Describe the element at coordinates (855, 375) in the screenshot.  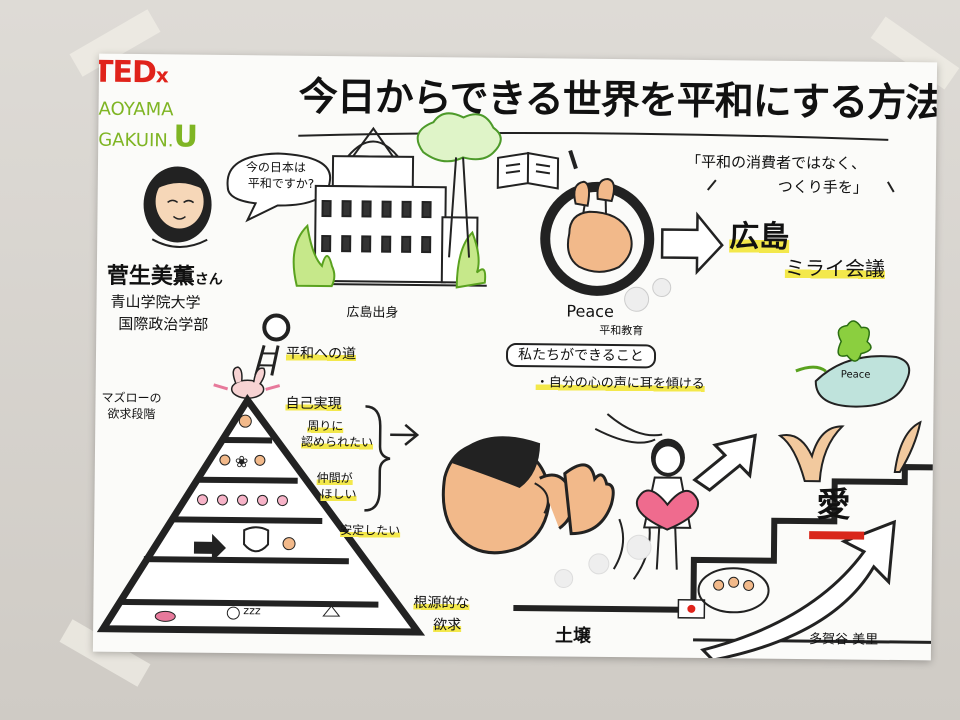
I see `dove-peace-label: Peace` at that location.